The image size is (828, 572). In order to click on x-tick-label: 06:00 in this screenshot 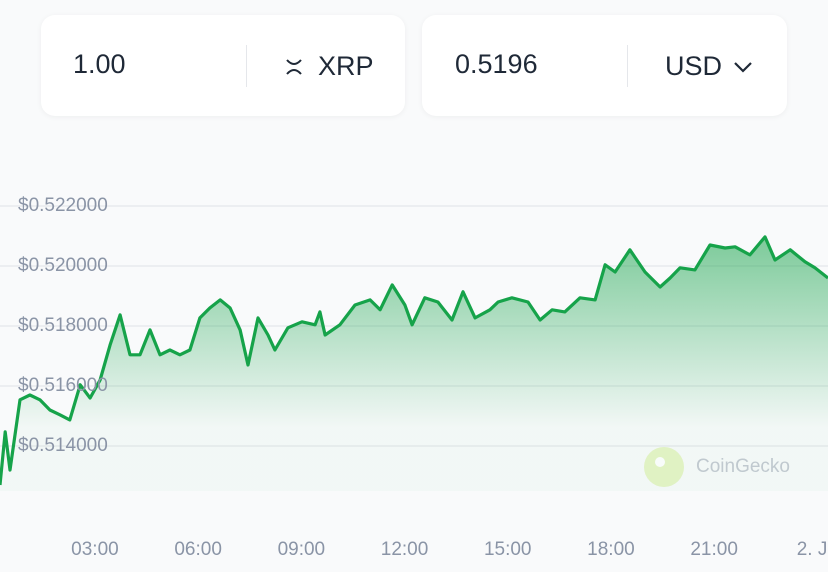, I will do `click(198, 549)`.